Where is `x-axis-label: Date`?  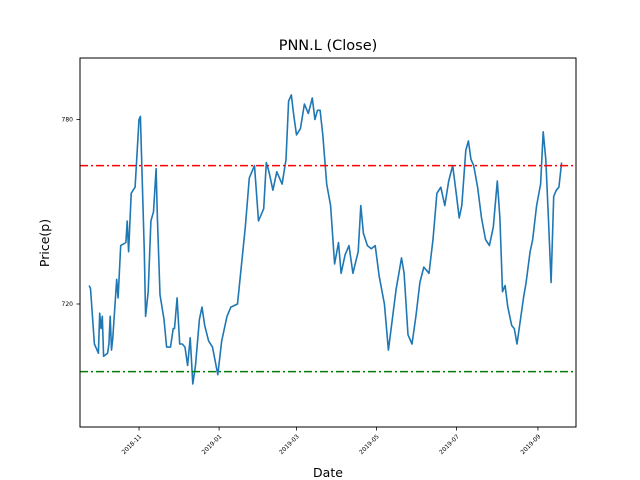
x-axis-label: Date is located at coordinates (328, 472).